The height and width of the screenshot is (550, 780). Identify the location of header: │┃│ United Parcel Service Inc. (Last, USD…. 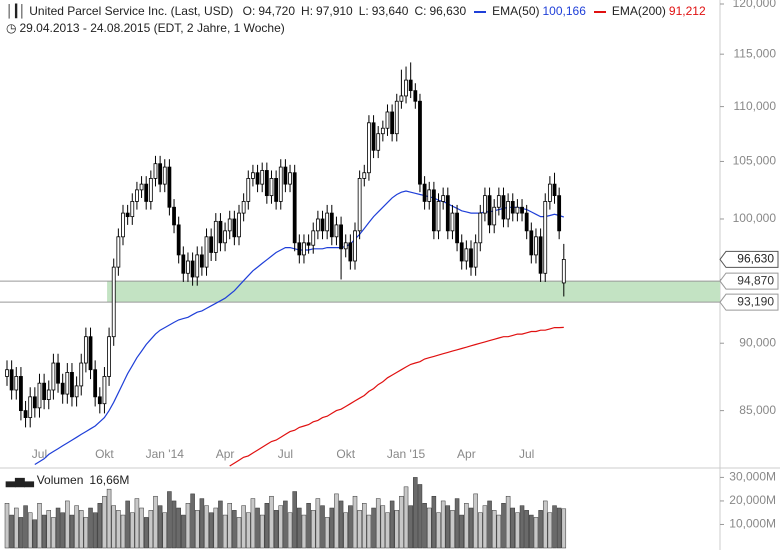
(359, 11).